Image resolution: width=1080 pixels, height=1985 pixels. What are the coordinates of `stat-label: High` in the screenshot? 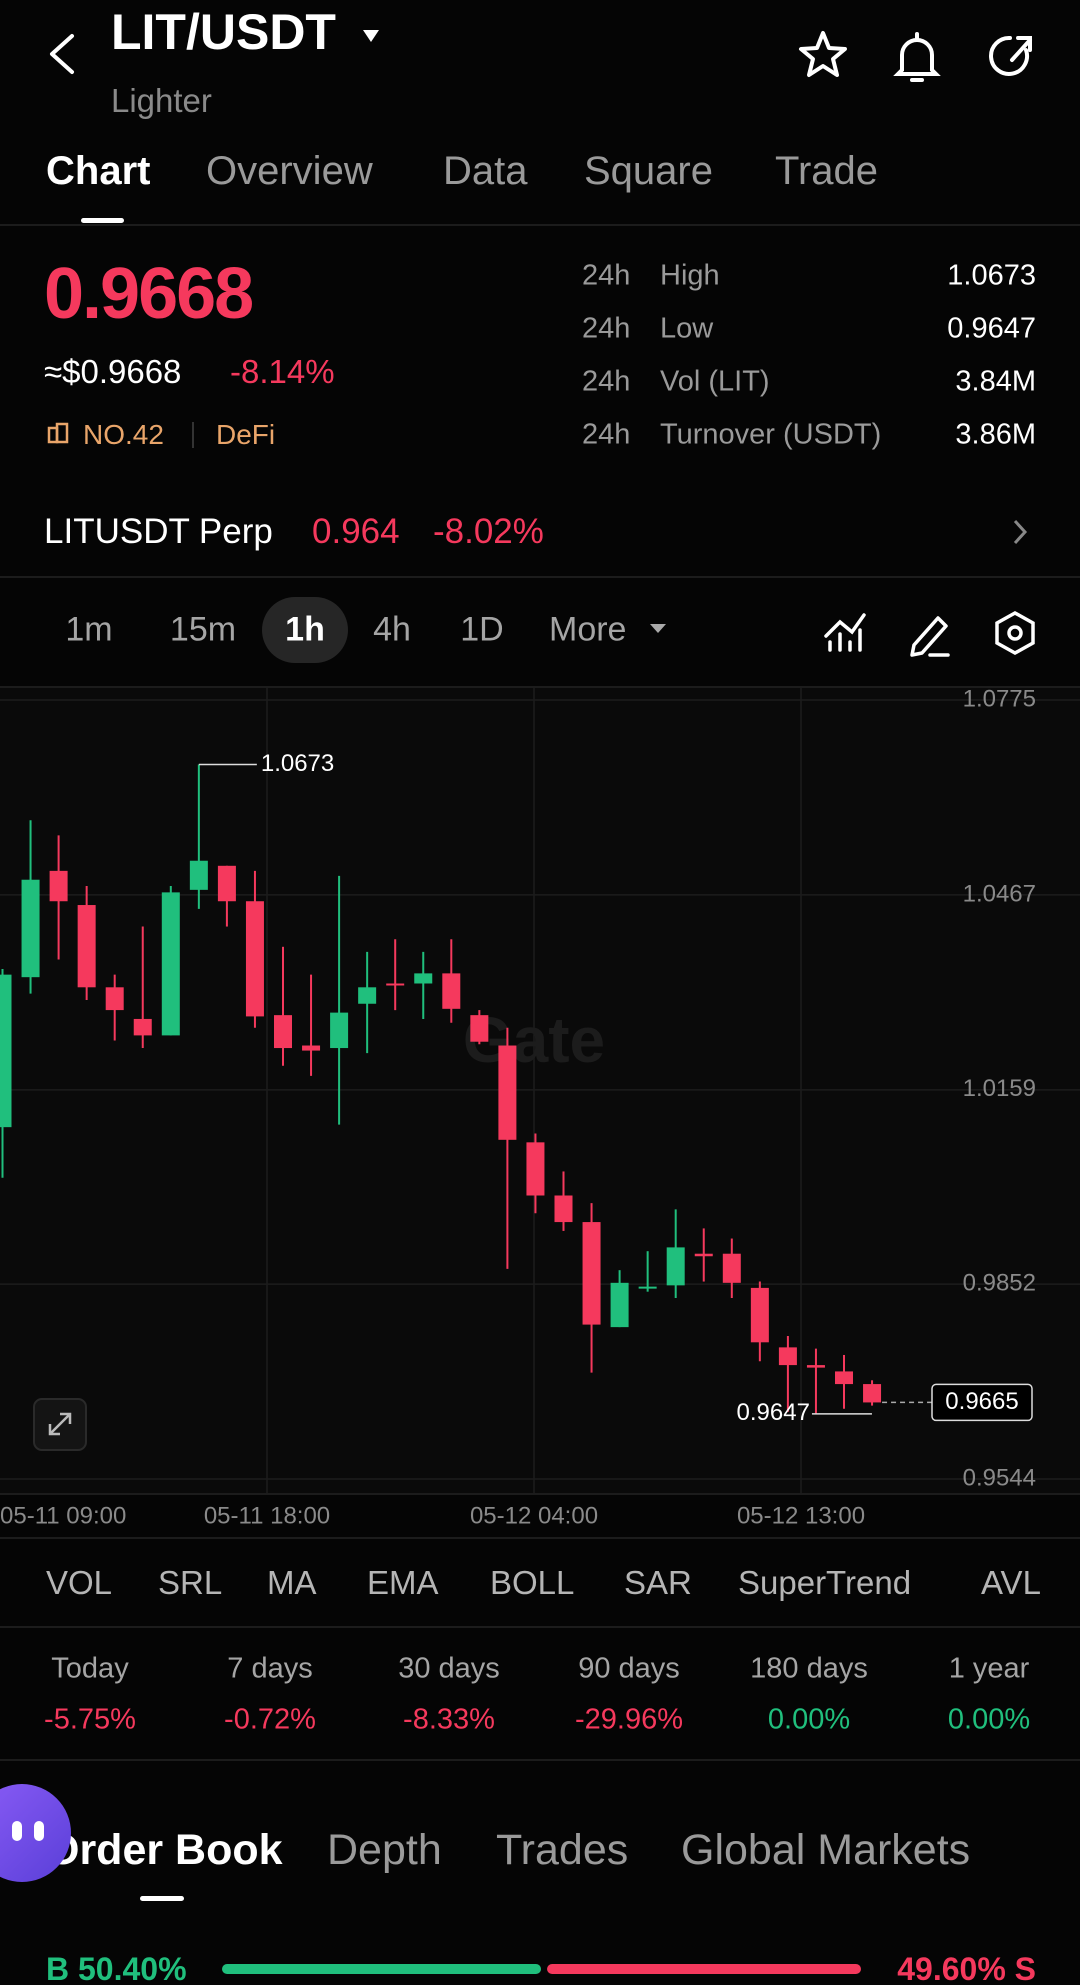 It's located at (690, 275).